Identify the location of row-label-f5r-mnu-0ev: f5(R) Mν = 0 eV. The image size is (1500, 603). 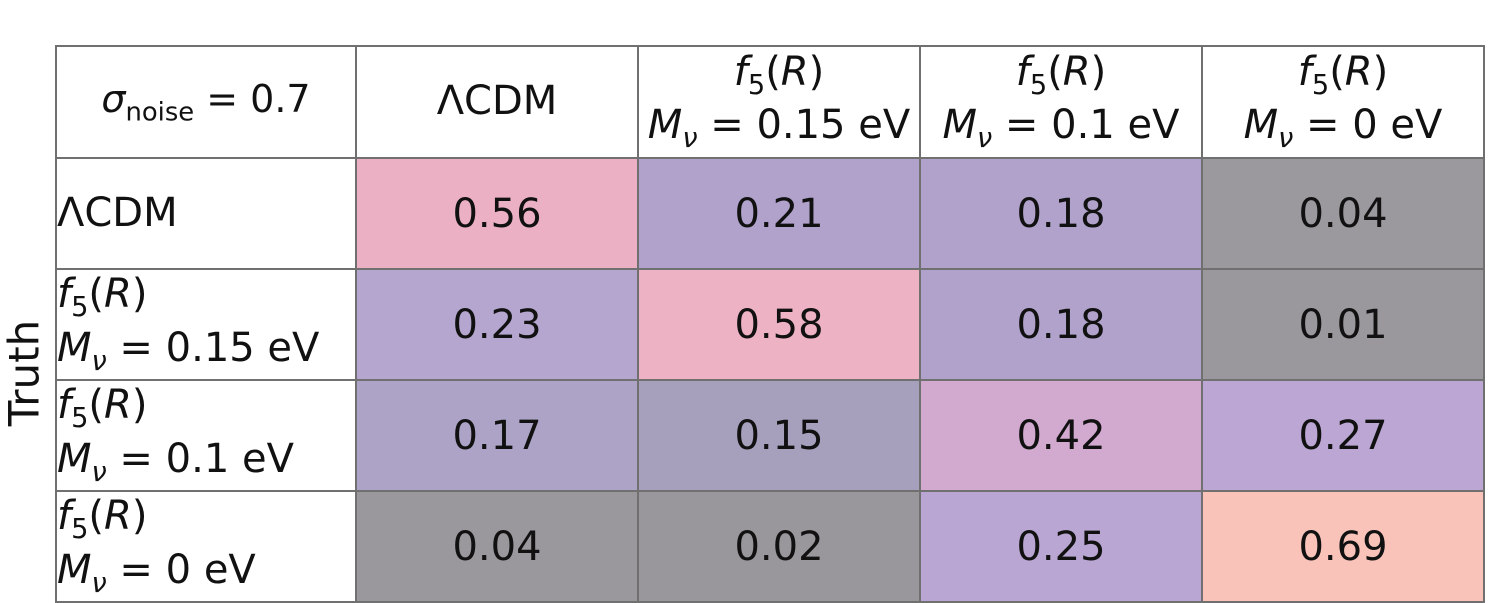
(206, 546).